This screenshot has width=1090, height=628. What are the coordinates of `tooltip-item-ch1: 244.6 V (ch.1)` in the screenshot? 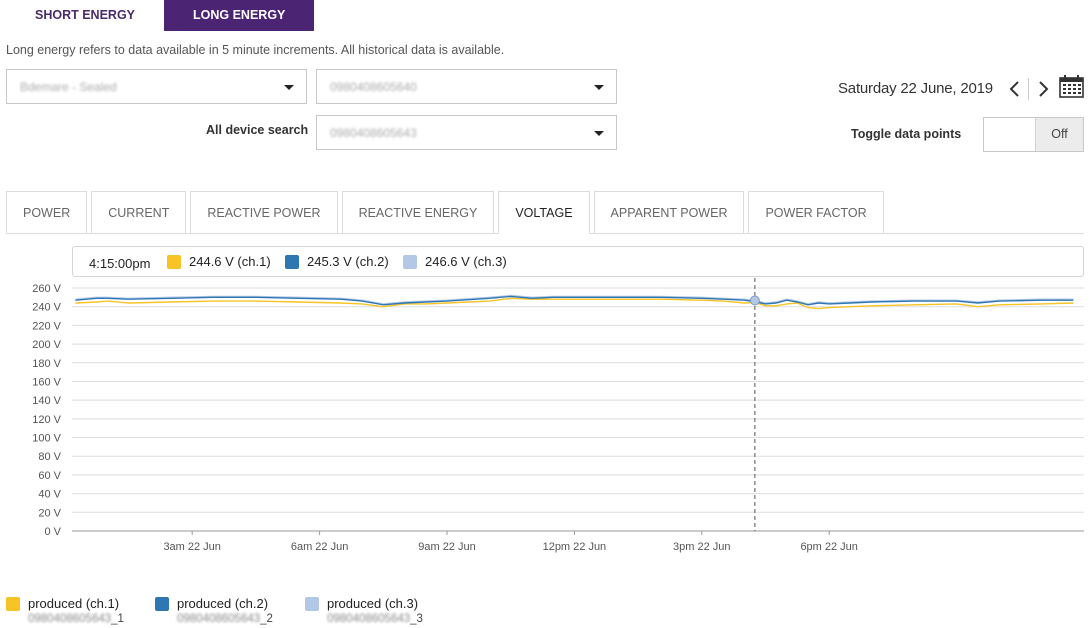 It's located at (219, 261).